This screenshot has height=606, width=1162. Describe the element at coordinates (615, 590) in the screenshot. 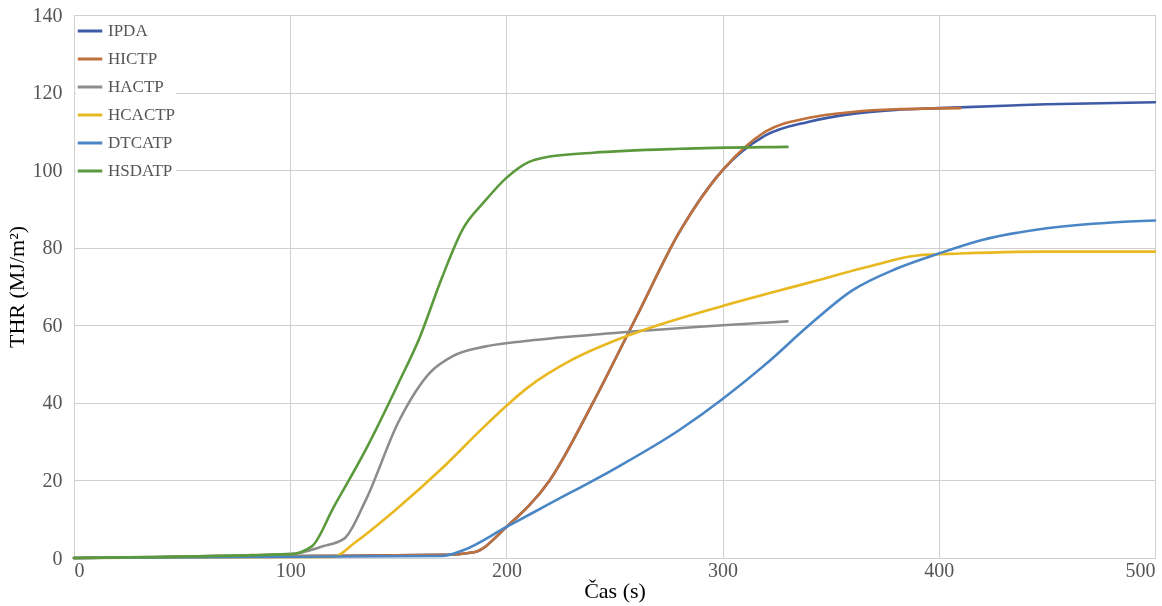

I see `x-axis-title: Čas (s)` at that location.